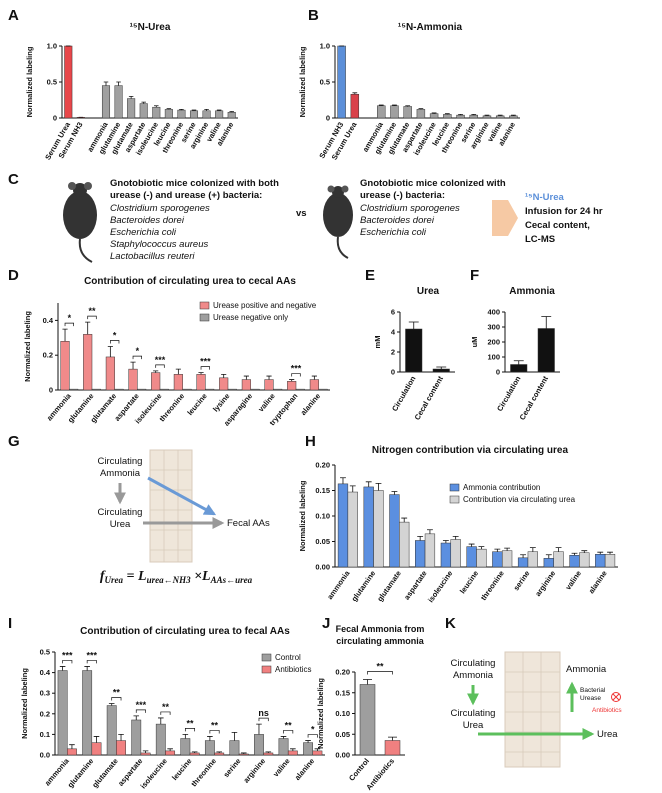 The image size is (662, 793). I want to click on legend-swatch, so click(454, 487).